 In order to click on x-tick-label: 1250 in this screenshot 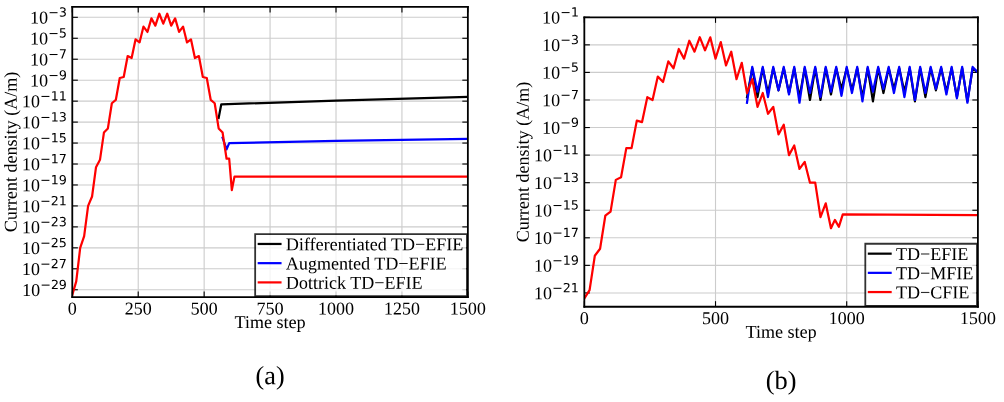, I will do `click(402, 308)`.